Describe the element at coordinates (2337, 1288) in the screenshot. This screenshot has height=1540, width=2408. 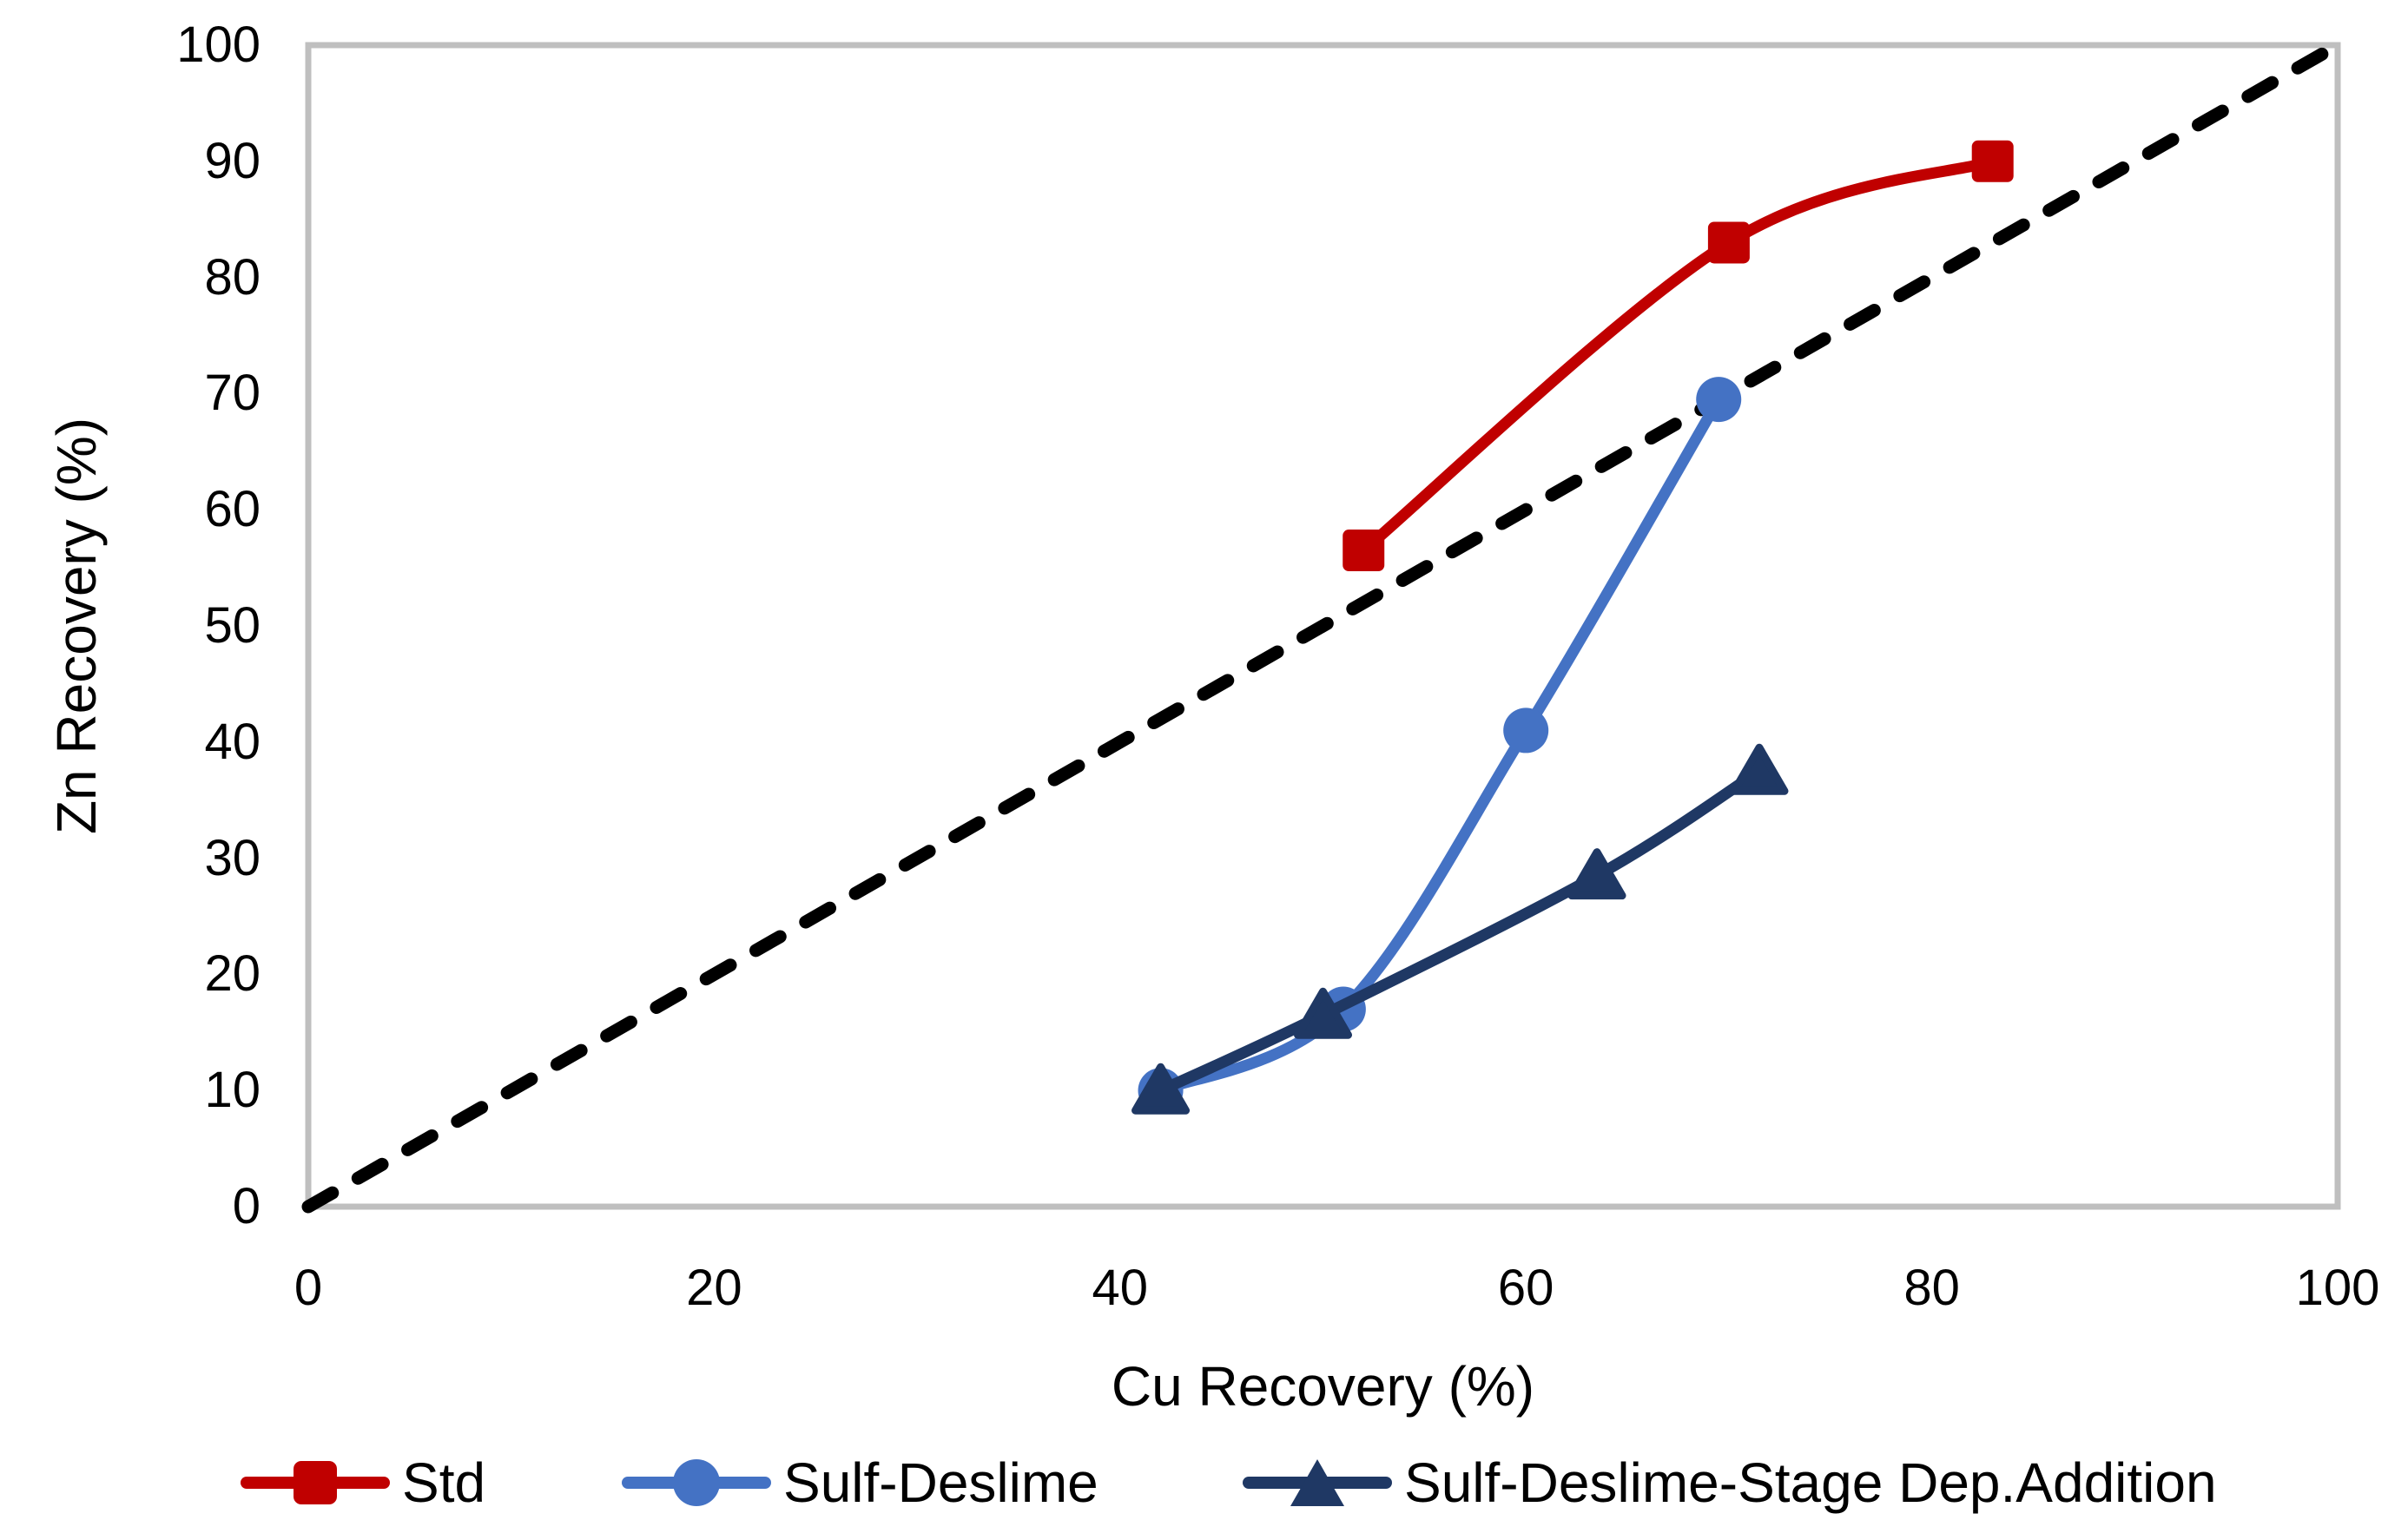
I see `x-tick-label-100: 100` at that location.